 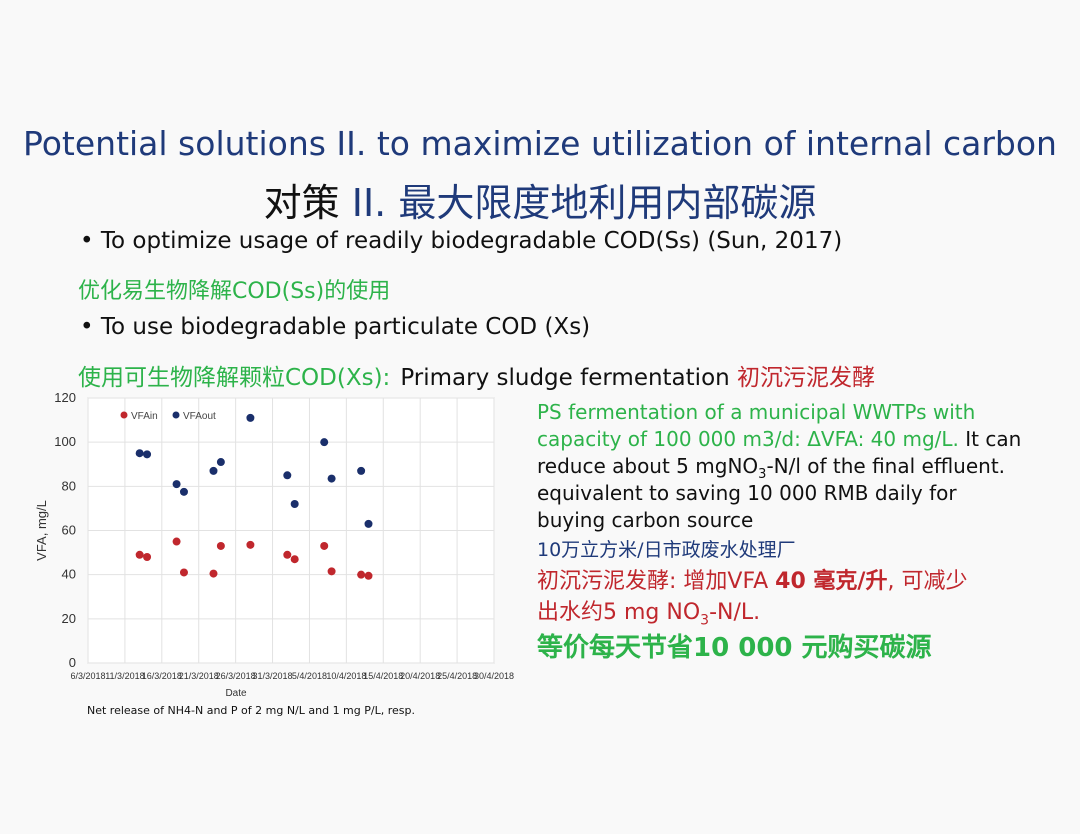 I want to click on legend-label: VFAin, so click(x=144, y=416).